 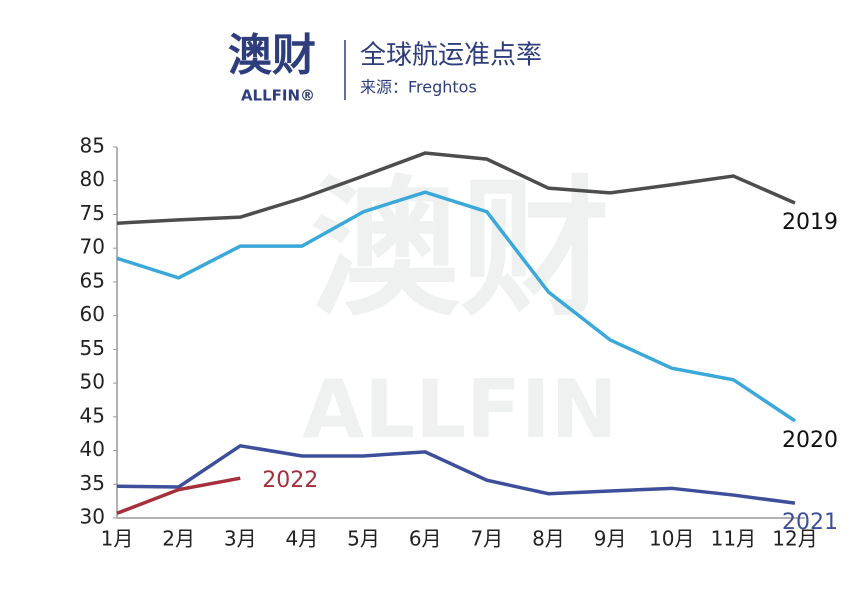 What do you see at coordinates (240, 539) in the screenshot?
I see `x-tick-label: 3月` at bounding box center [240, 539].